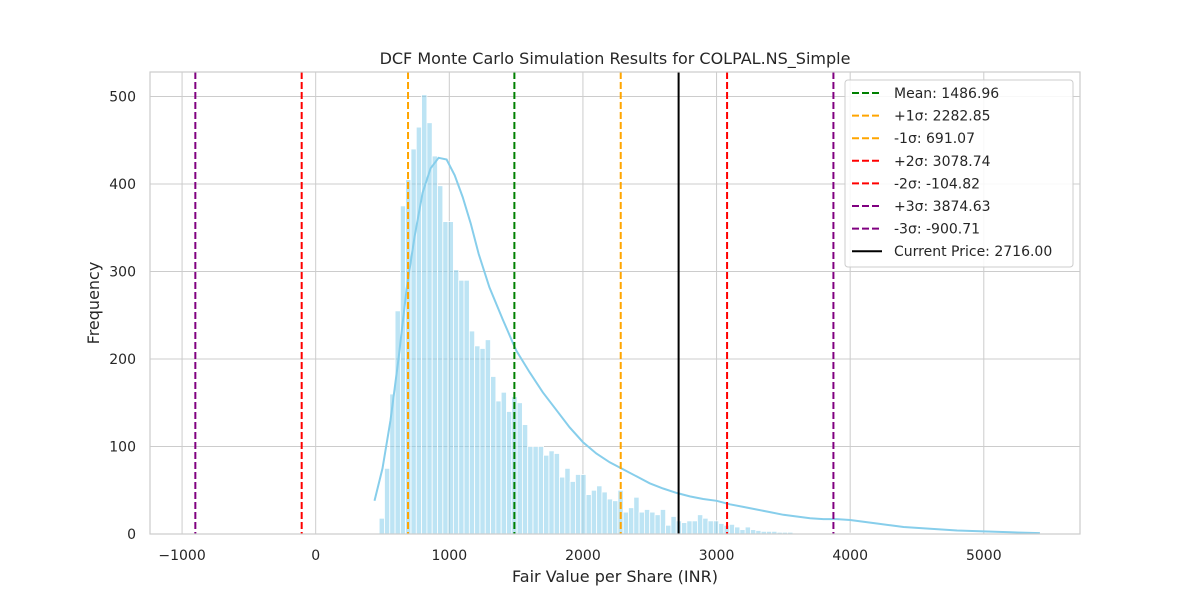 The image size is (1200, 600). What do you see at coordinates (946, 94) in the screenshot?
I see `legend-label: Mean: 1486.96` at bounding box center [946, 94].